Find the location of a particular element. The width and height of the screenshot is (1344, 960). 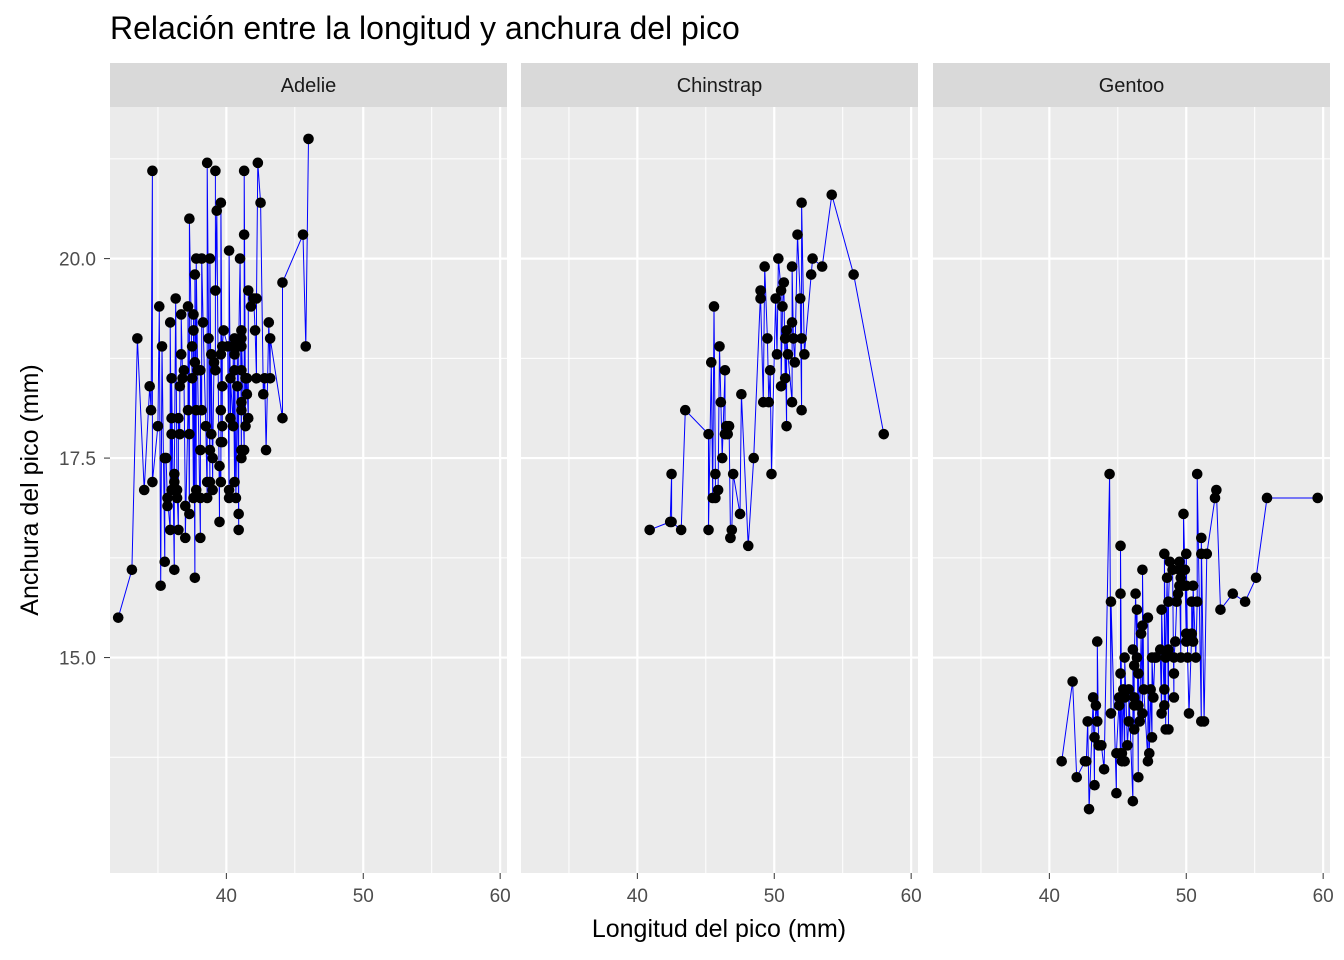

facet-strip-gentoo is located at coordinates (1131, 85).